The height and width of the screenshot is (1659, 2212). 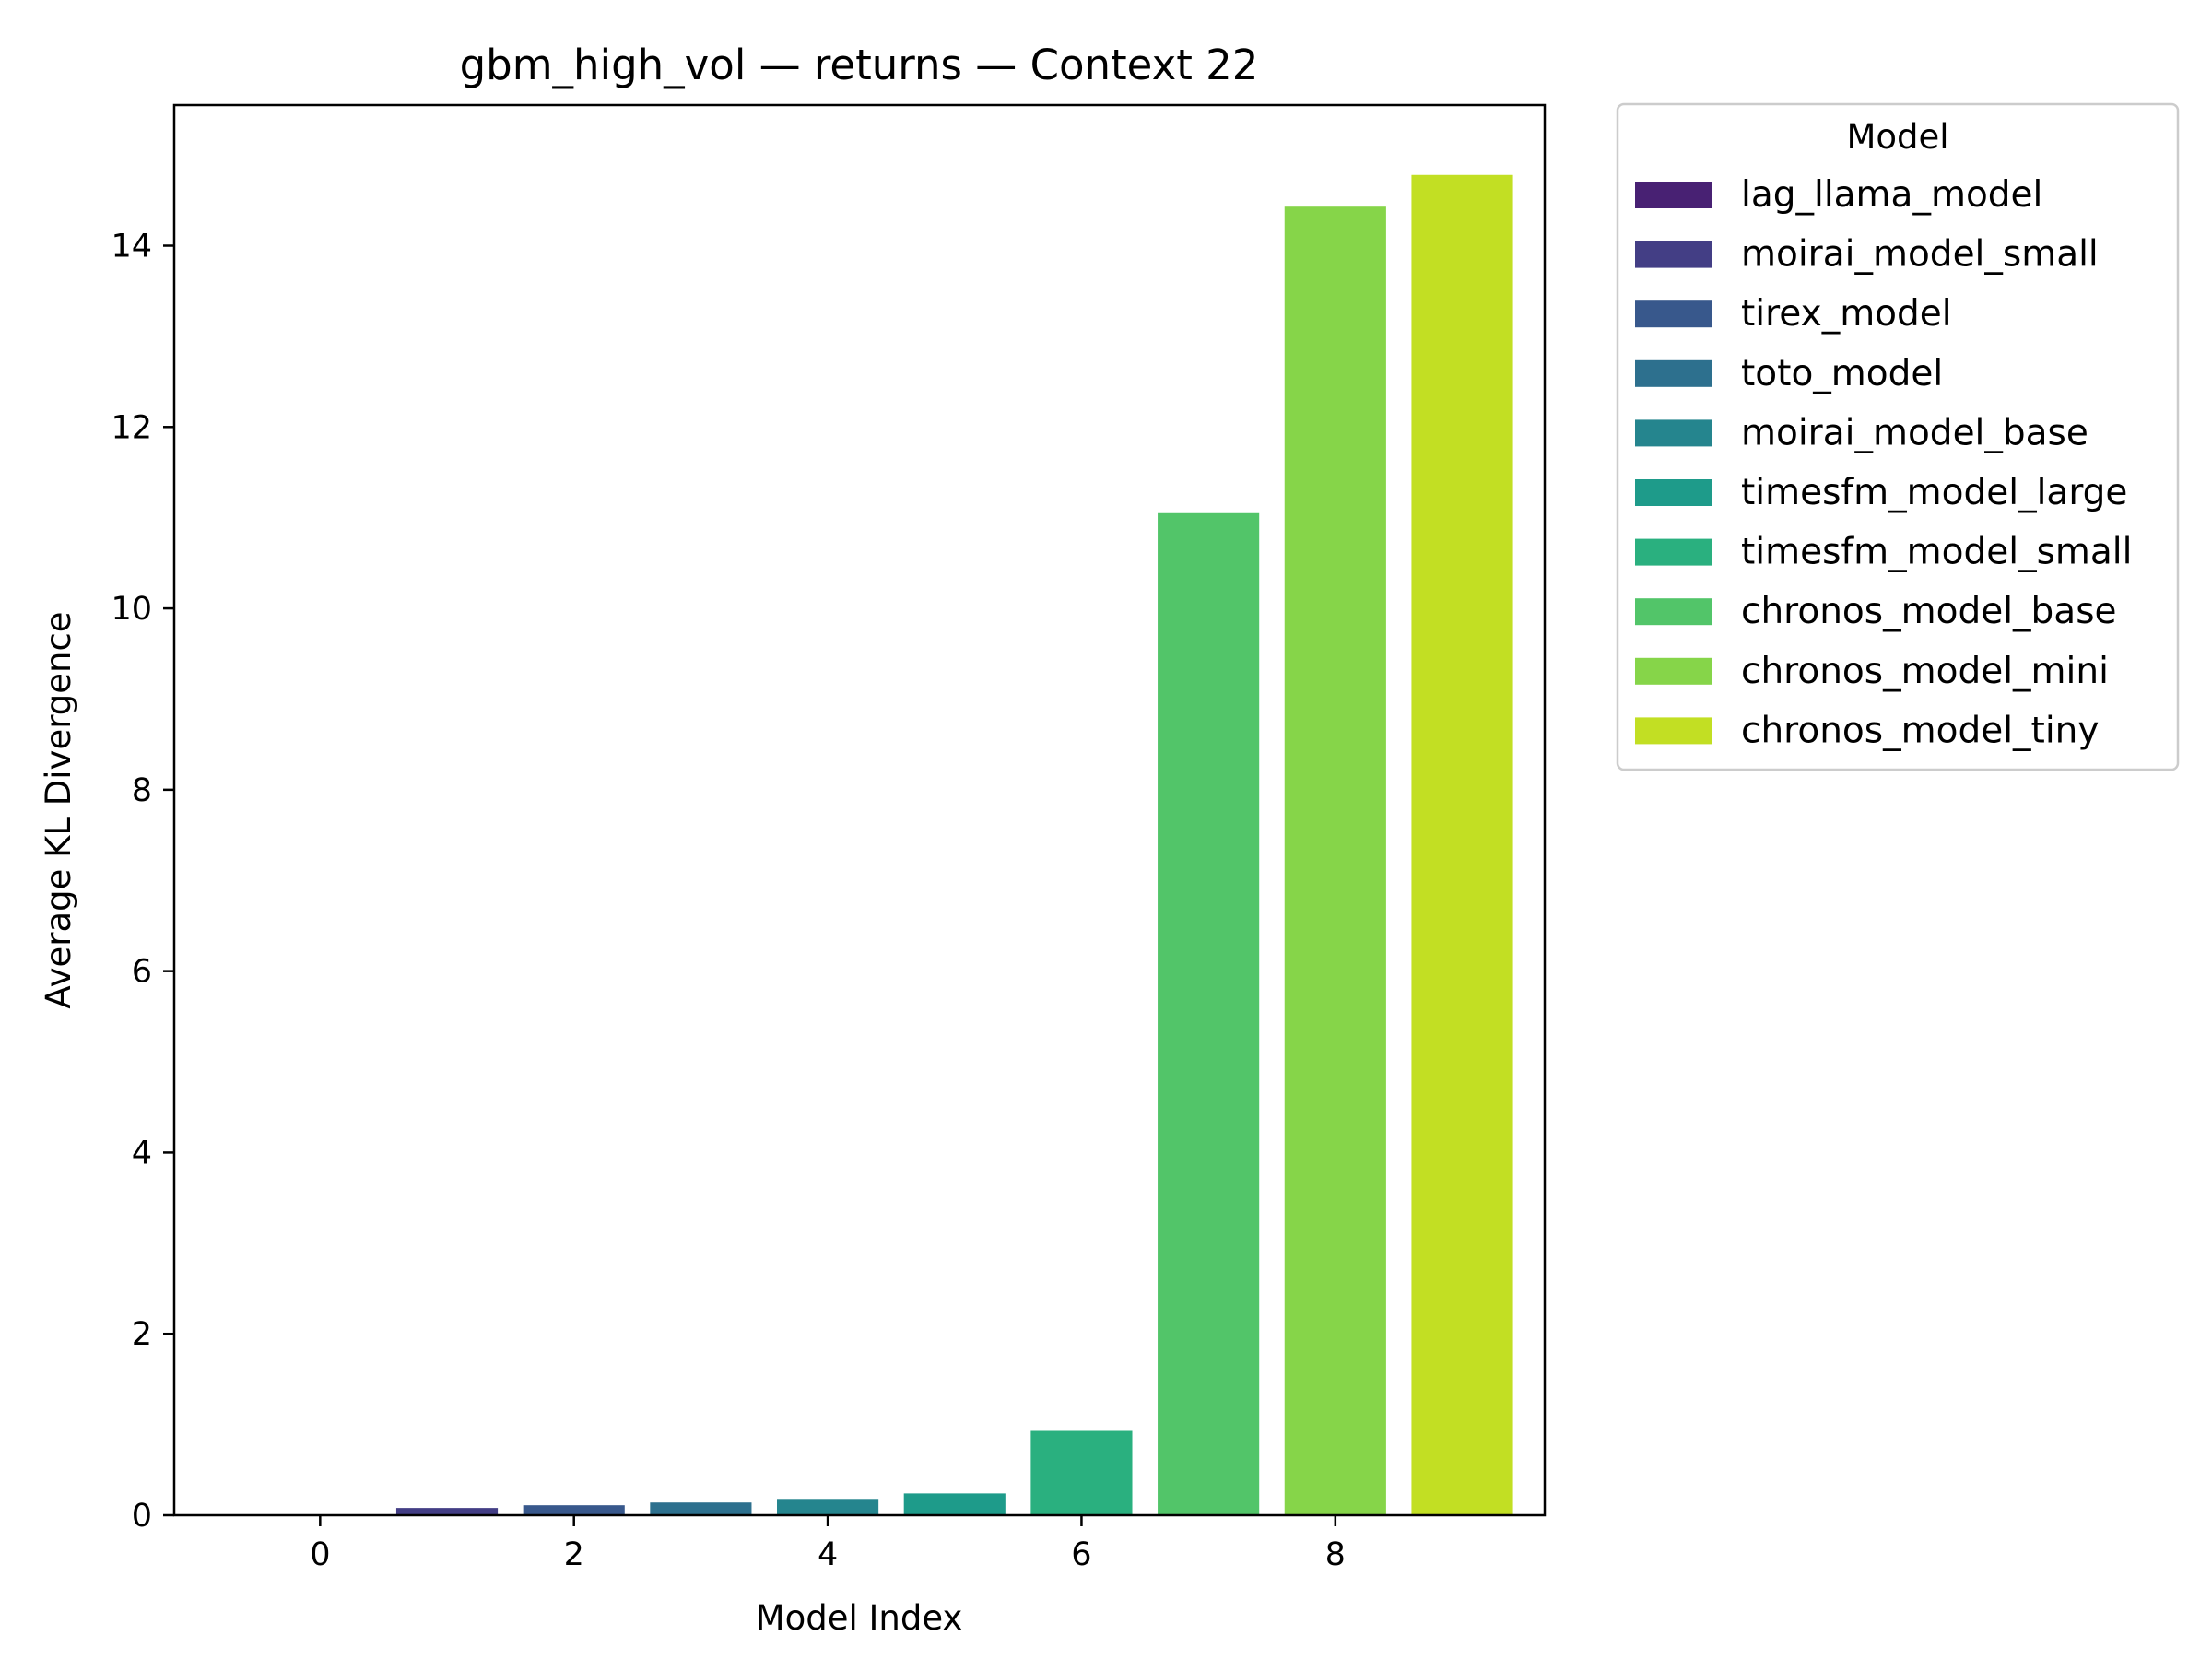 What do you see at coordinates (142, 972) in the screenshot?
I see `y-tick-label: 6` at bounding box center [142, 972].